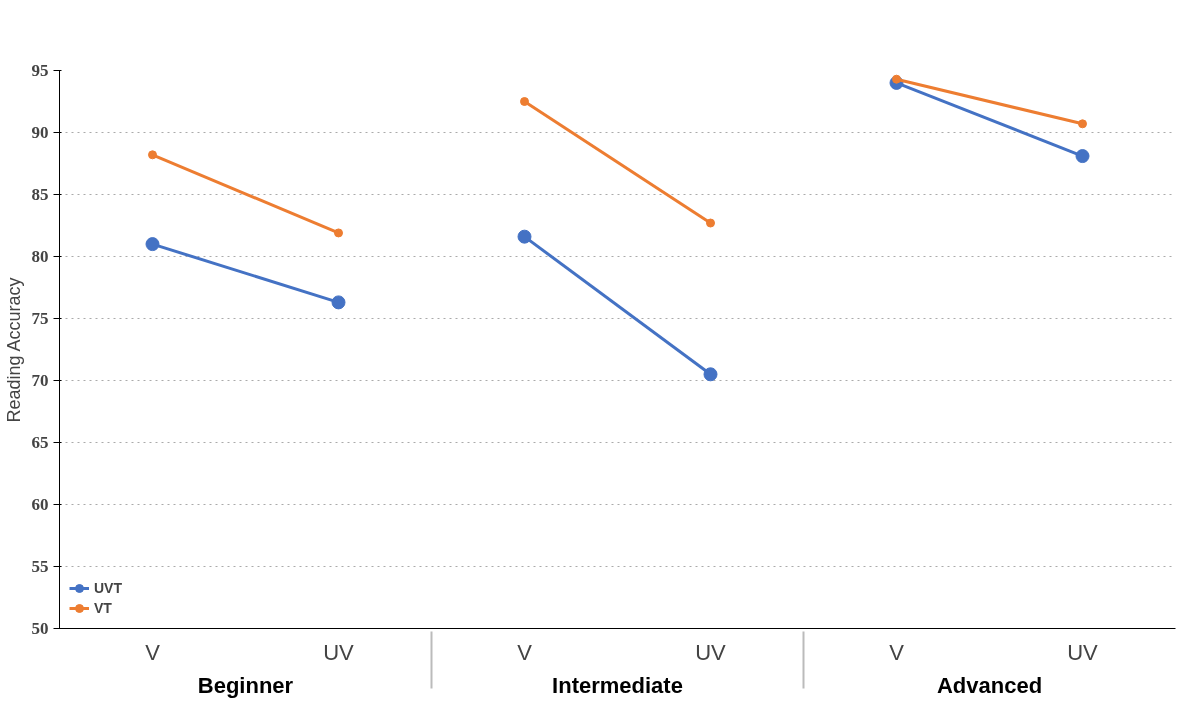  Describe the element at coordinates (40, 132) in the screenshot. I see `y-tick-label: 90` at that location.